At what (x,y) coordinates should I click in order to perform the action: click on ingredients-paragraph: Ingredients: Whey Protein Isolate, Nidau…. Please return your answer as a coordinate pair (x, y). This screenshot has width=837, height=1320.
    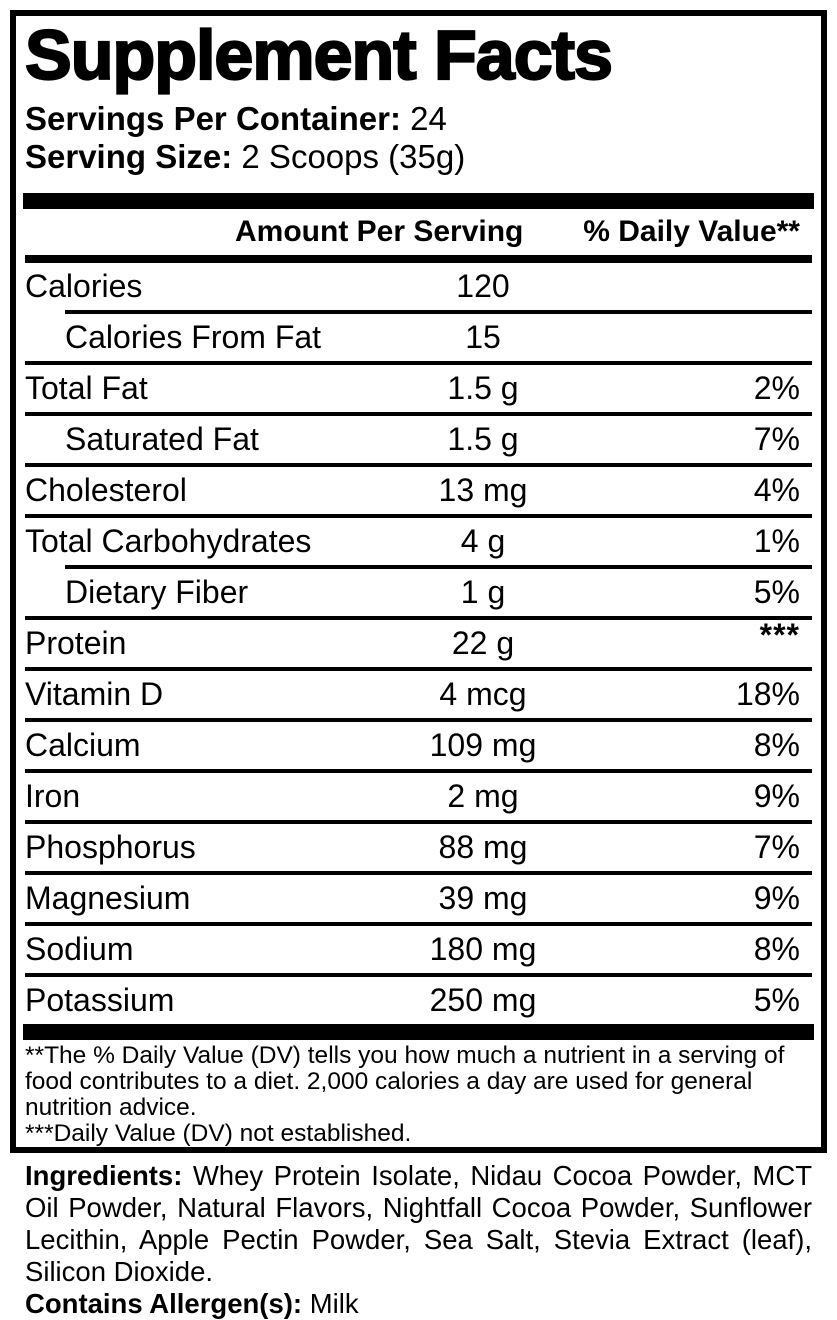
    Looking at the image, I should click on (418, 1224).